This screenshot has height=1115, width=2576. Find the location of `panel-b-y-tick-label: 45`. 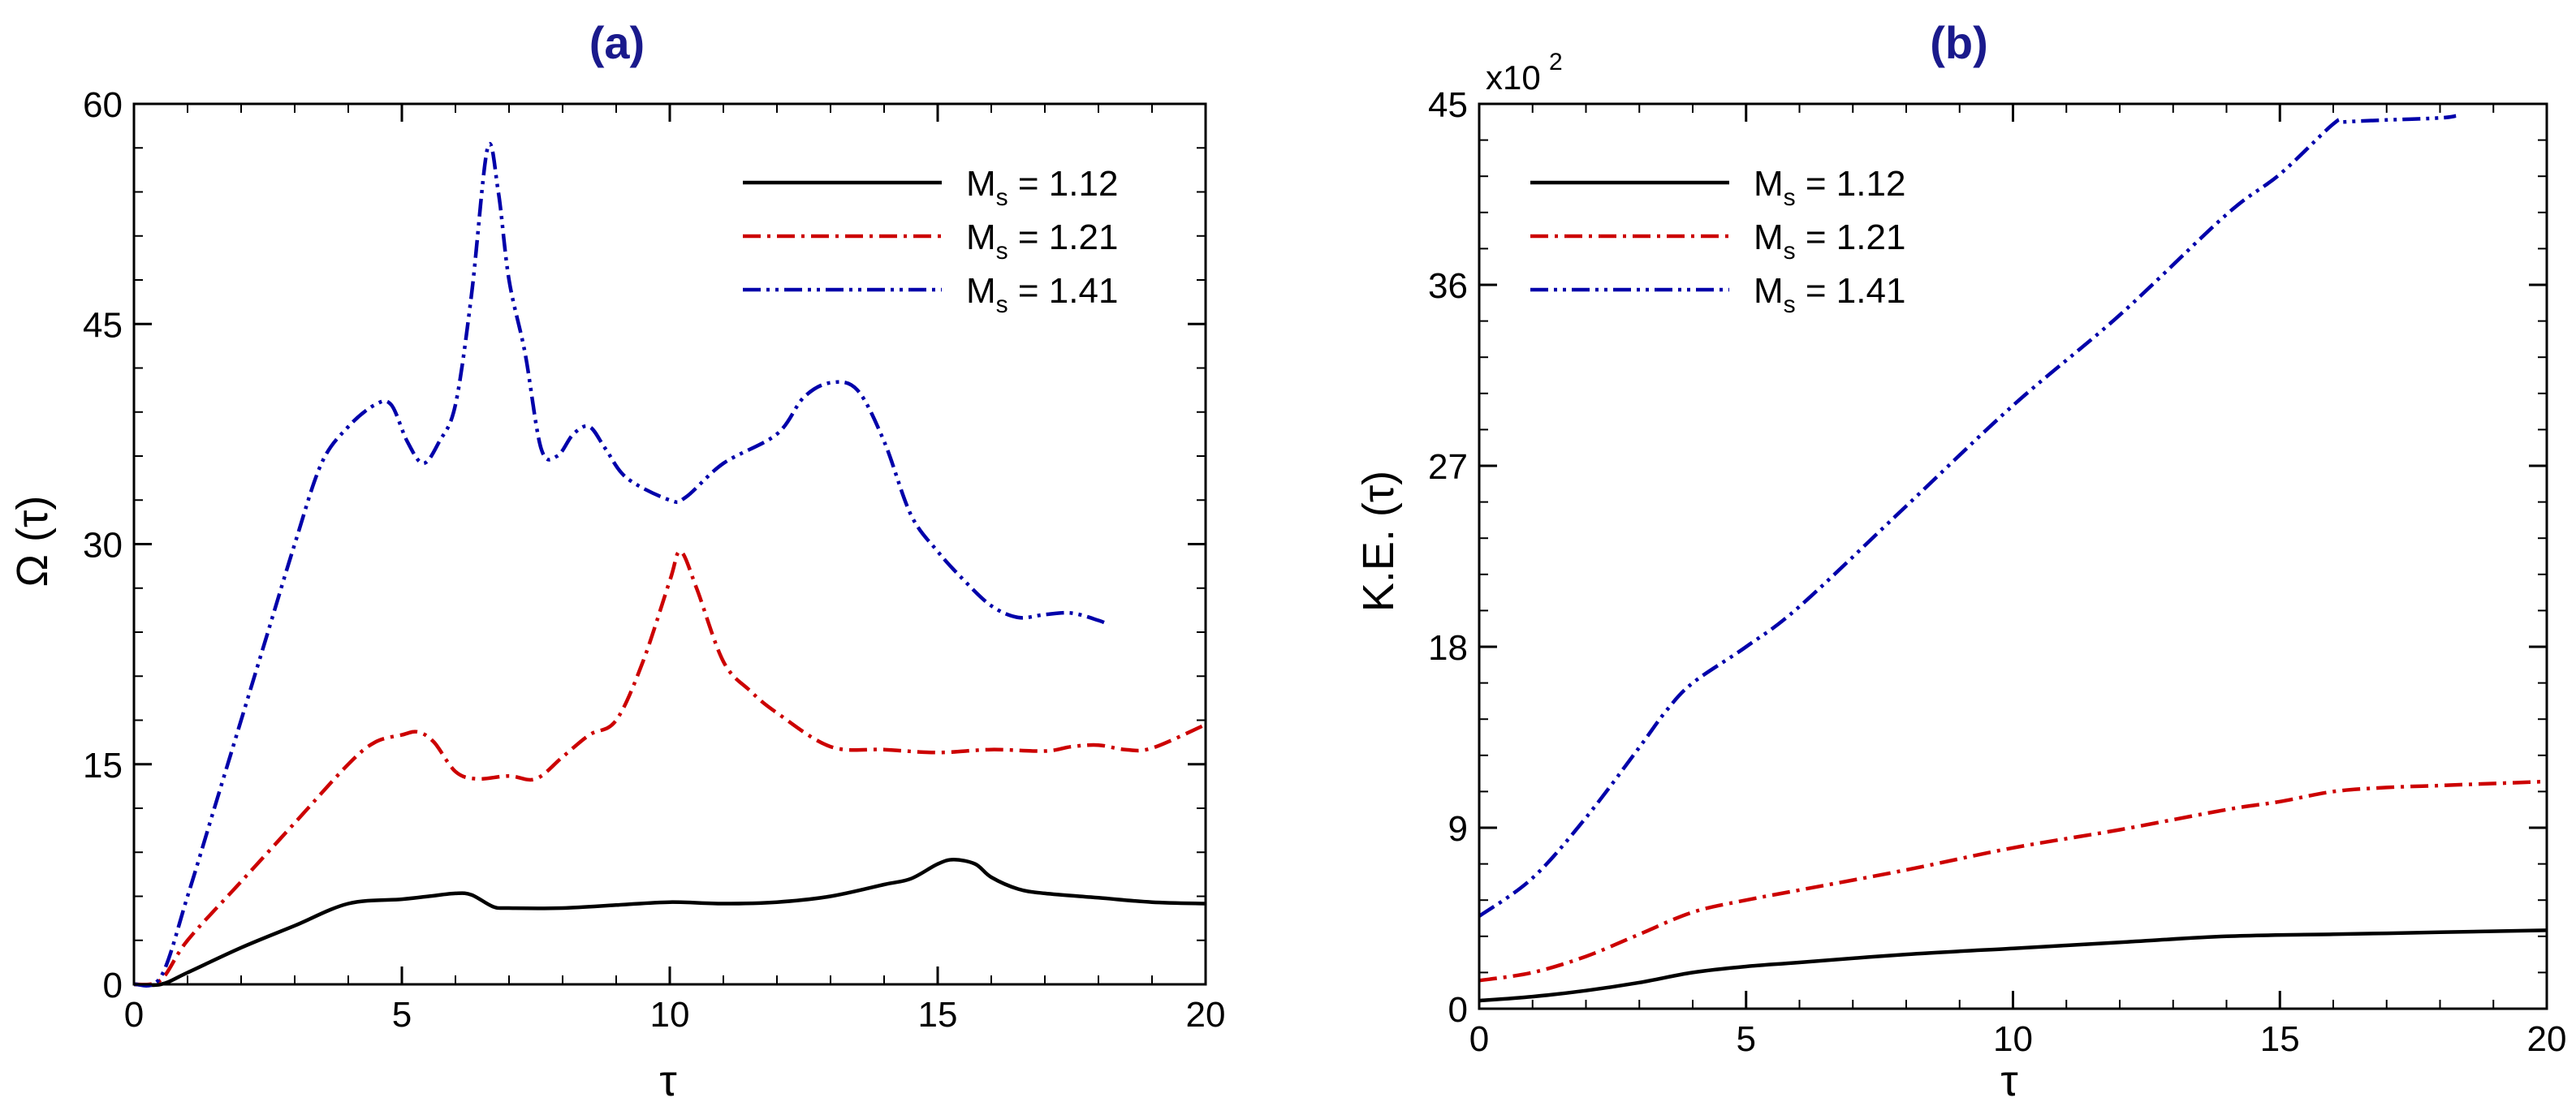

panel-b-y-tick-label: 45 is located at coordinates (1448, 105).